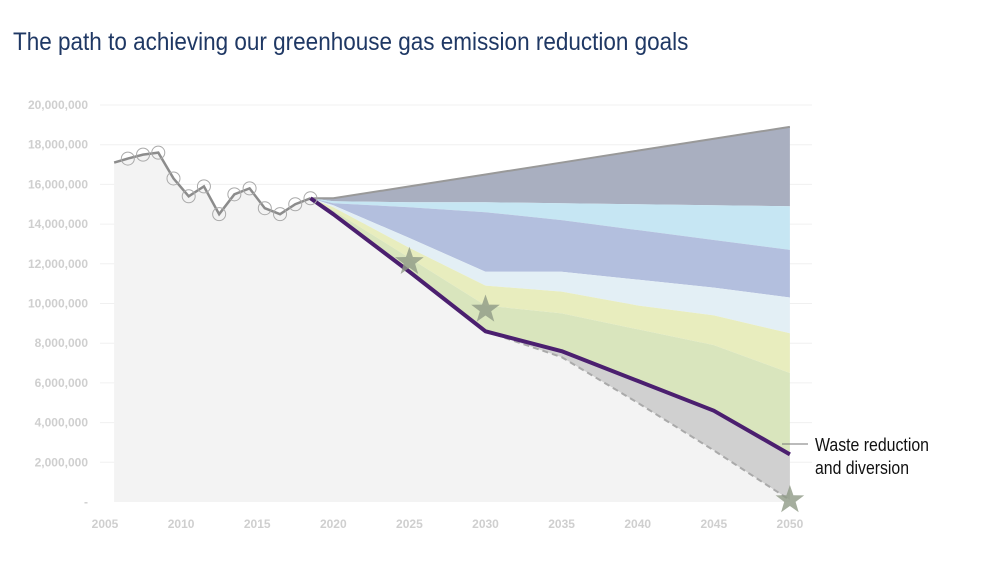 Image resolution: width=1000 pixels, height=563 pixels. I want to click on y-tick-label: 18,000,000, so click(58, 145).